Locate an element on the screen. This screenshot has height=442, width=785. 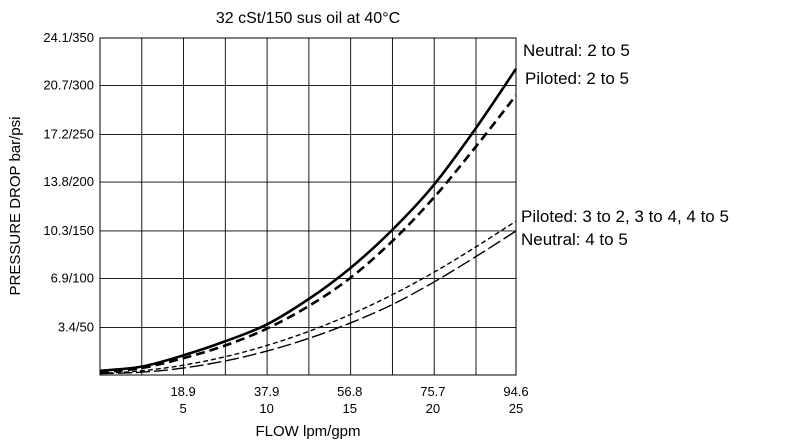
chart-title: 32 cSt/150 sus oil at 40°C is located at coordinates (308, 18).